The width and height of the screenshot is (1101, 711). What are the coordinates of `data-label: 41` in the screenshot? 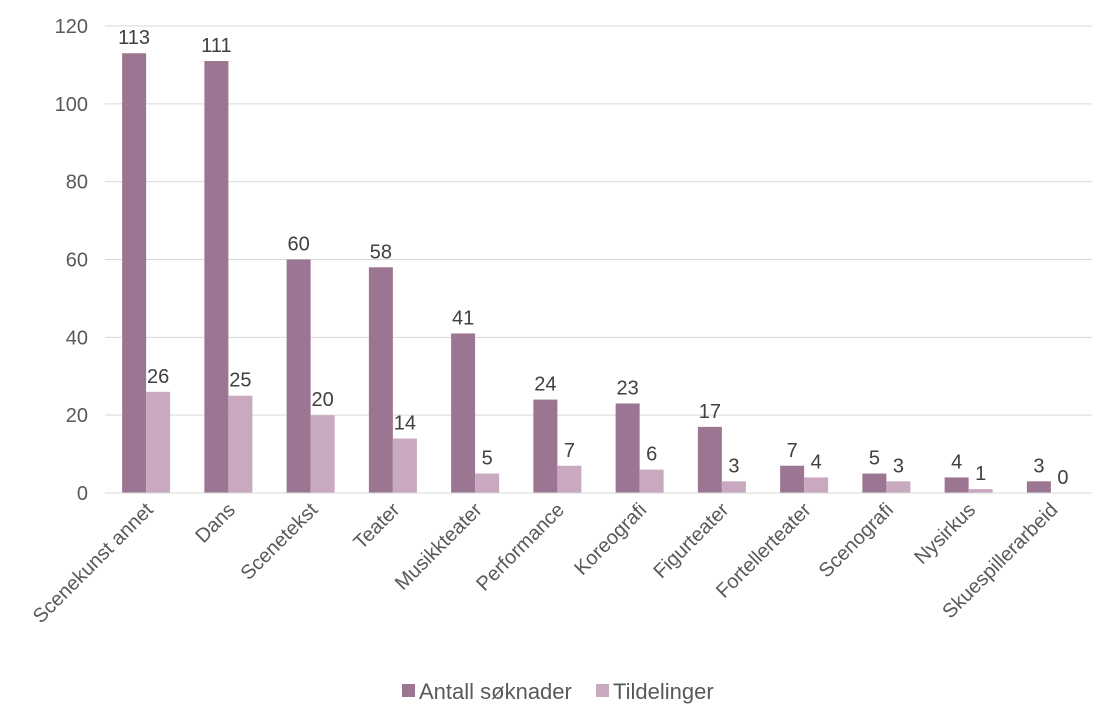 It's located at (463, 318).